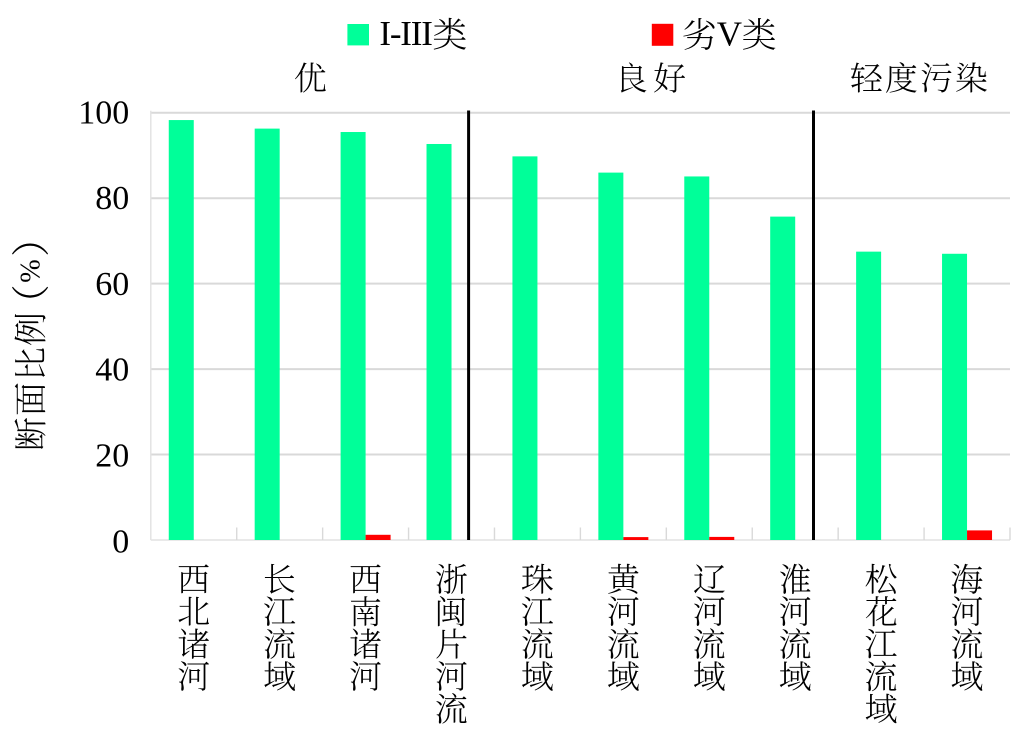 Image resolution: width=1020 pixels, height=738 pixels. Describe the element at coordinates (405, 33) in the screenshot. I see `svg-text: I-III` at that location.